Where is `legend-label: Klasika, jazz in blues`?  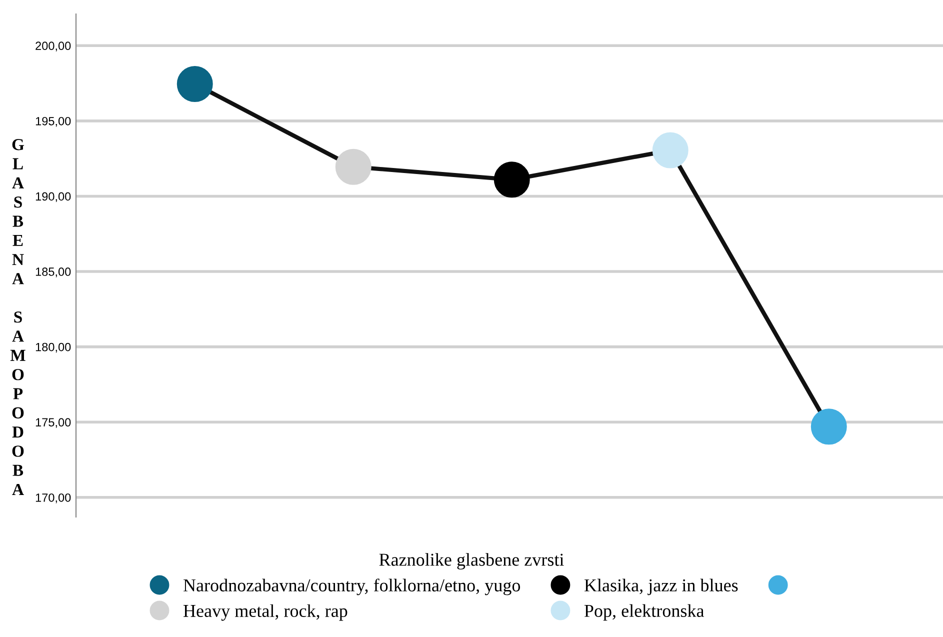
legend-label: Klasika, jazz in blues is located at coordinates (661, 587).